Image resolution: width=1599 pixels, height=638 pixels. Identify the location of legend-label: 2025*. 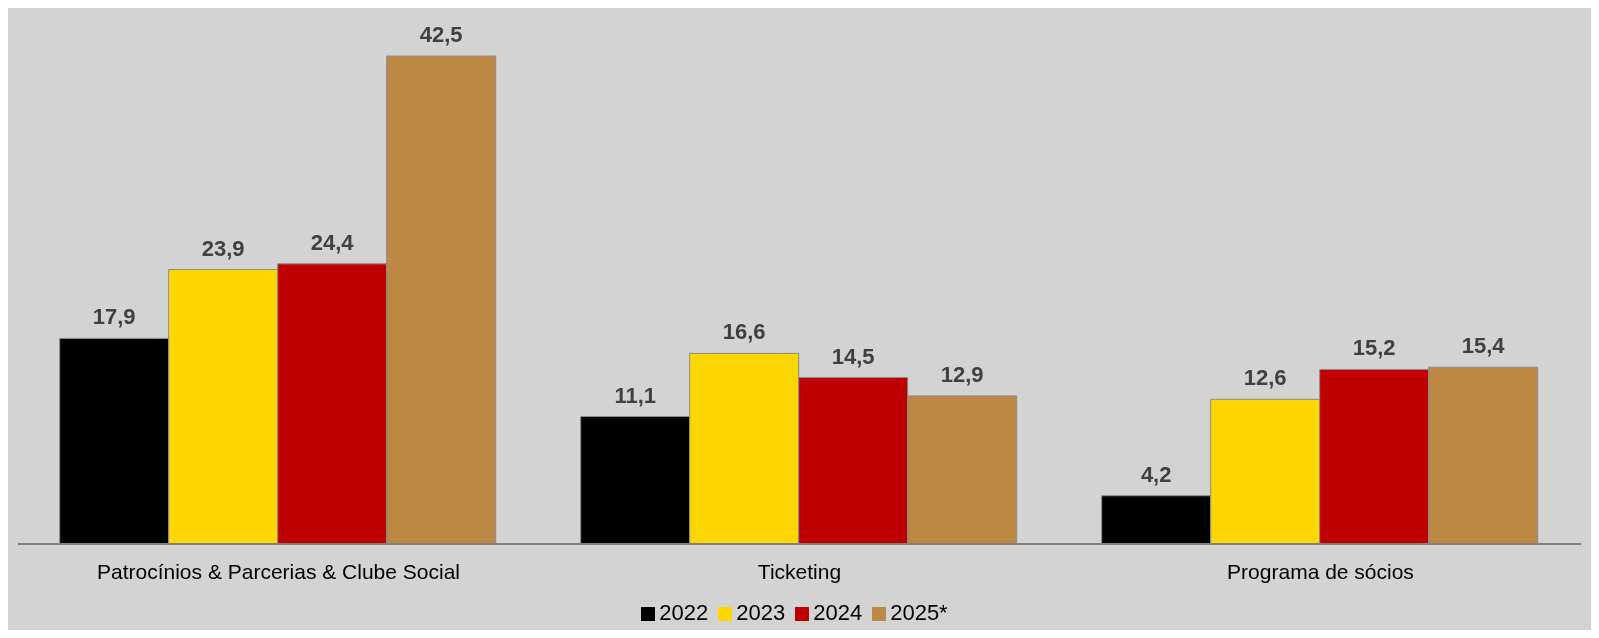
(919, 612).